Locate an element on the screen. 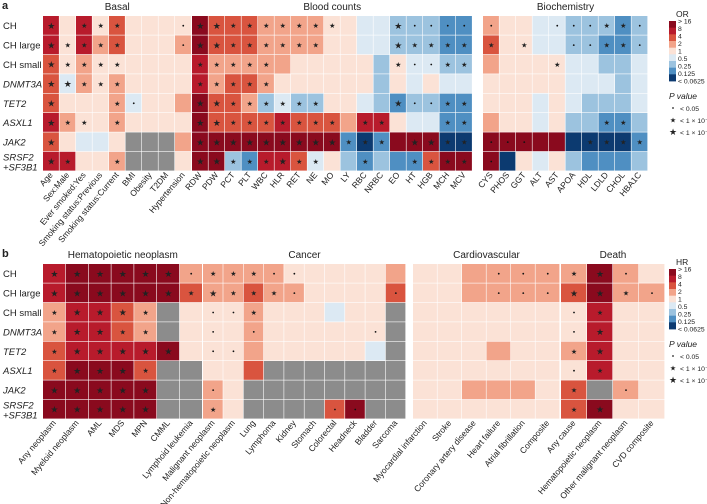 The image size is (707, 504). group-title: Biochemistry is located at coordinates (565, 7).